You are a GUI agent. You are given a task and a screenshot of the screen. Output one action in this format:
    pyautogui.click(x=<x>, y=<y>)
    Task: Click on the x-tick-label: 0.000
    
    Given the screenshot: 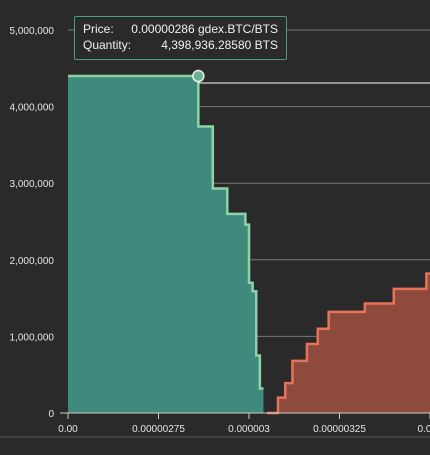 What is the action you would take?
    pyautogui.click(x=423, y=429)
    